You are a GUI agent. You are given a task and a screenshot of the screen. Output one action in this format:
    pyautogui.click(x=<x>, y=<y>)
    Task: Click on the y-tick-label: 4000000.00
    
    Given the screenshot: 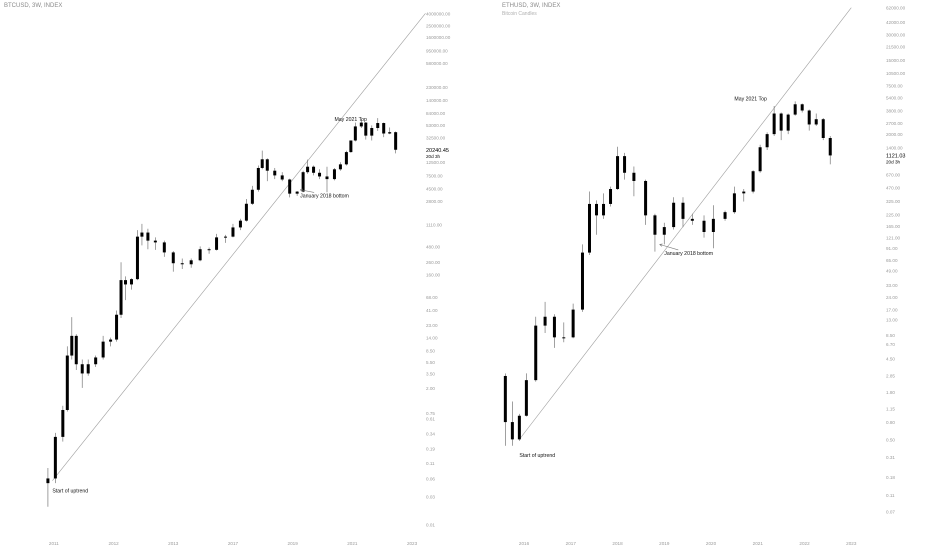 What is the action you would take?
    pyautogui.click(x=438, y=13)
    